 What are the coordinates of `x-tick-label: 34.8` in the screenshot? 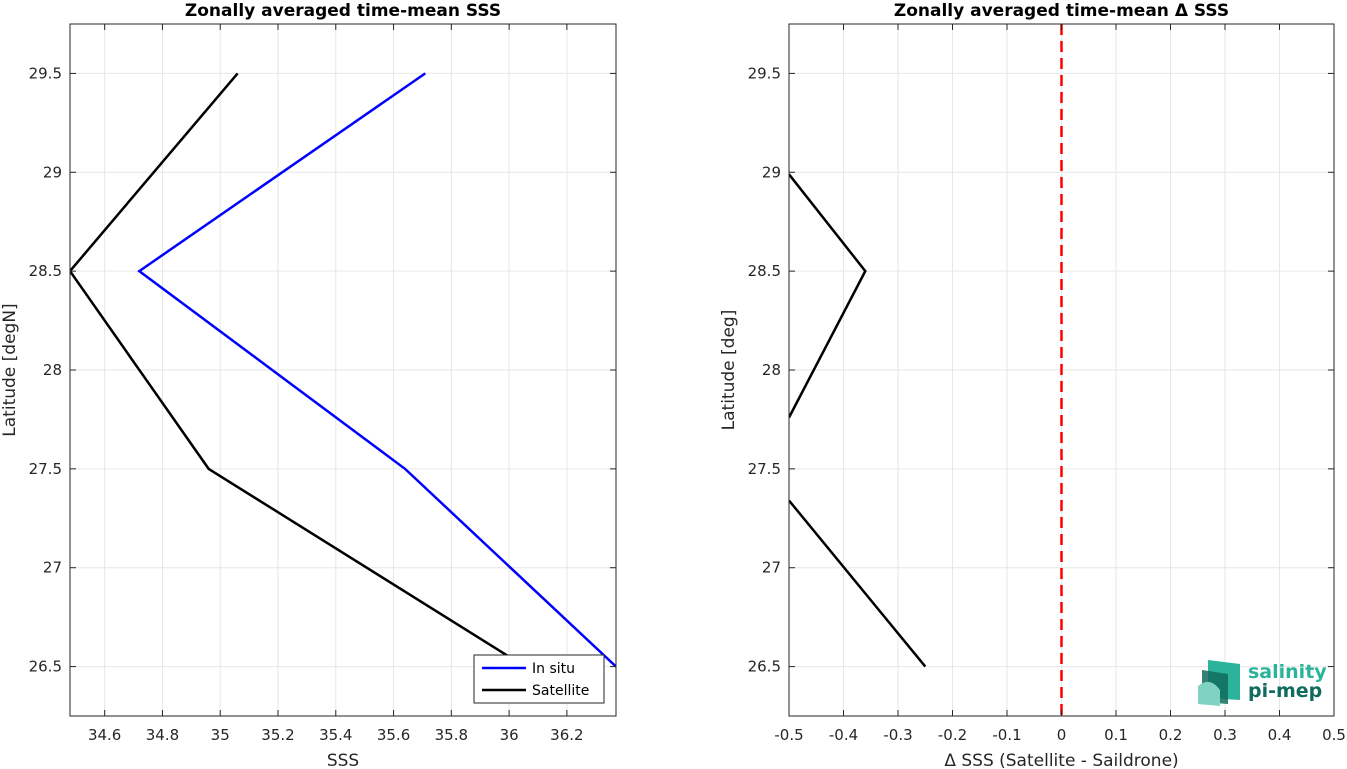 It's located at (162, 735).